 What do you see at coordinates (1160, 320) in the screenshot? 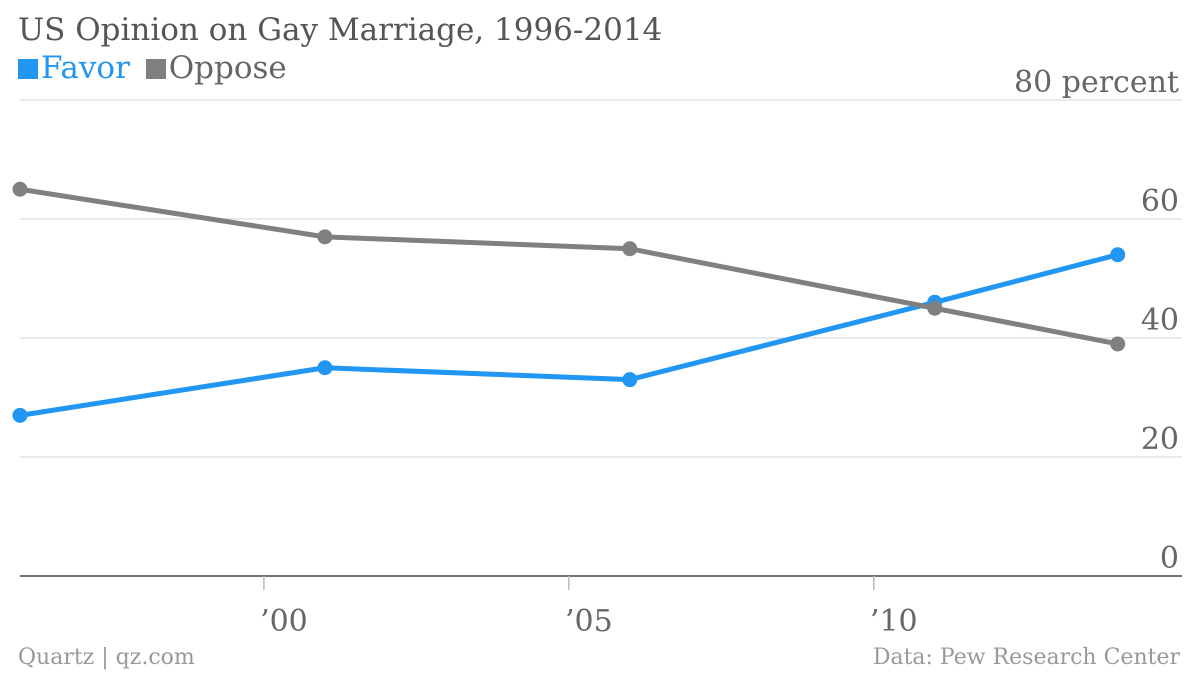
I see `y-tick-label: 40` at bounding box center [1160, 320].